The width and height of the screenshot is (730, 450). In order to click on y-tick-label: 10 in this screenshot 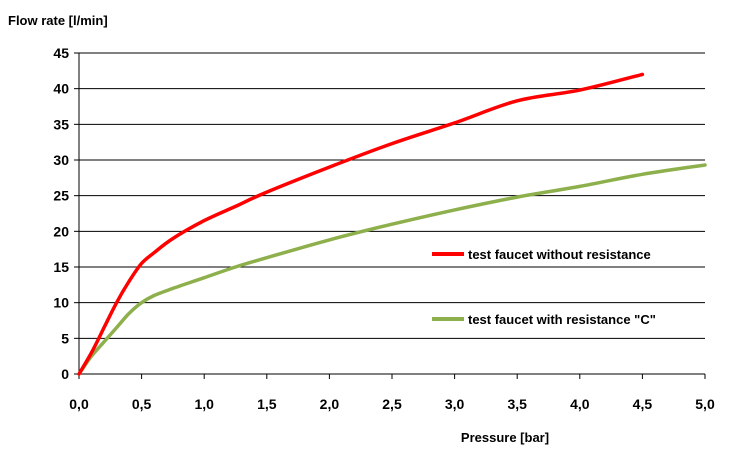, I will do `click(61, 303)`.